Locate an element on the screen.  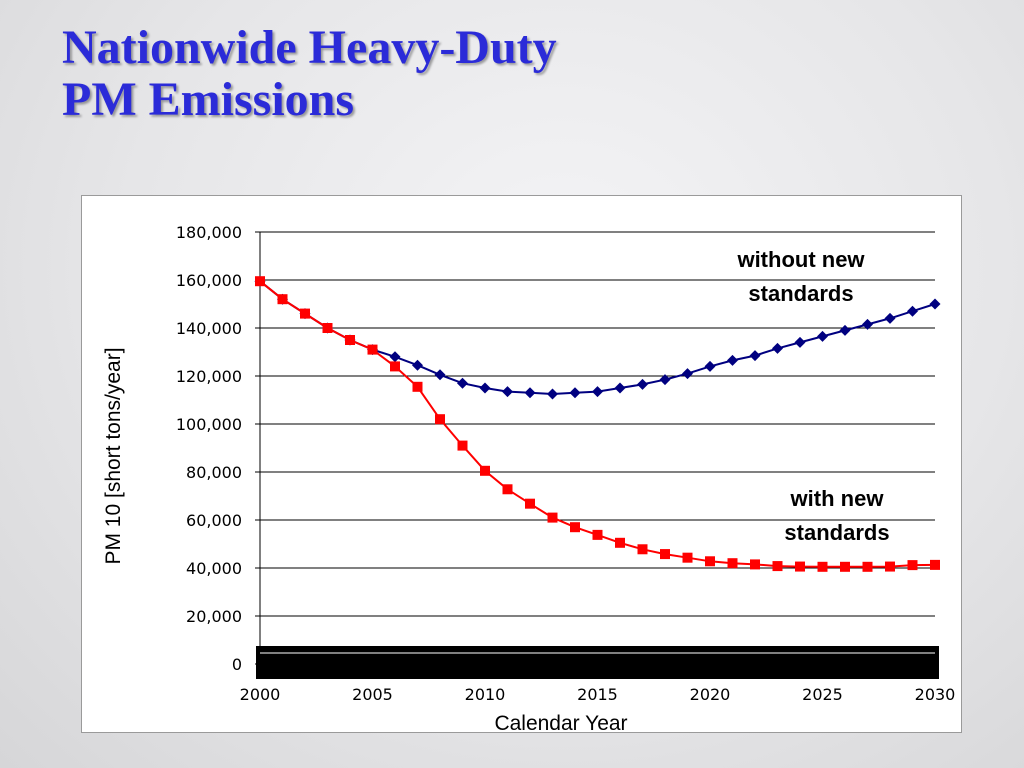
x-tick-labels: 2000 2005 2010 2015 2020 2025 2030 is located at coordinates (598, 694).